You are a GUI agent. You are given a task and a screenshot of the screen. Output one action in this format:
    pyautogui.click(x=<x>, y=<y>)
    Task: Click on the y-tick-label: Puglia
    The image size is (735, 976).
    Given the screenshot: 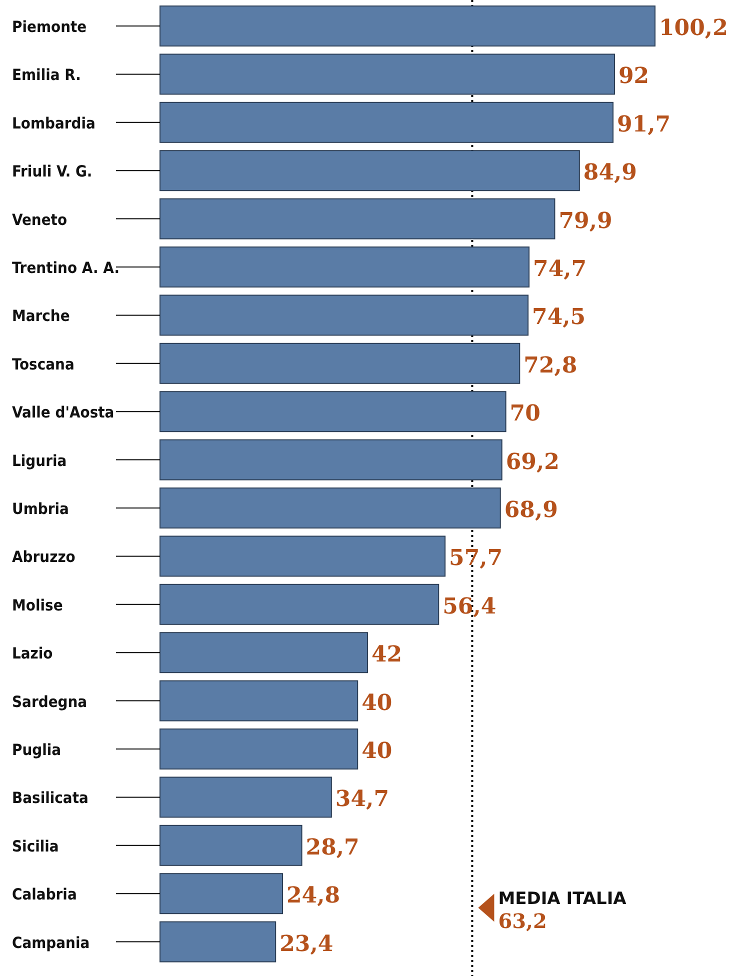 What is the action you would take?
    pyautogui.click(x=37, y=750)
    